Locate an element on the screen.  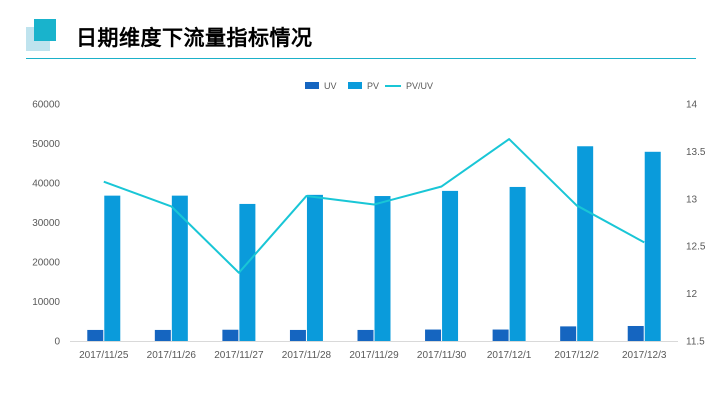
legend-pv-swatch is located at coordinates (355, 85).